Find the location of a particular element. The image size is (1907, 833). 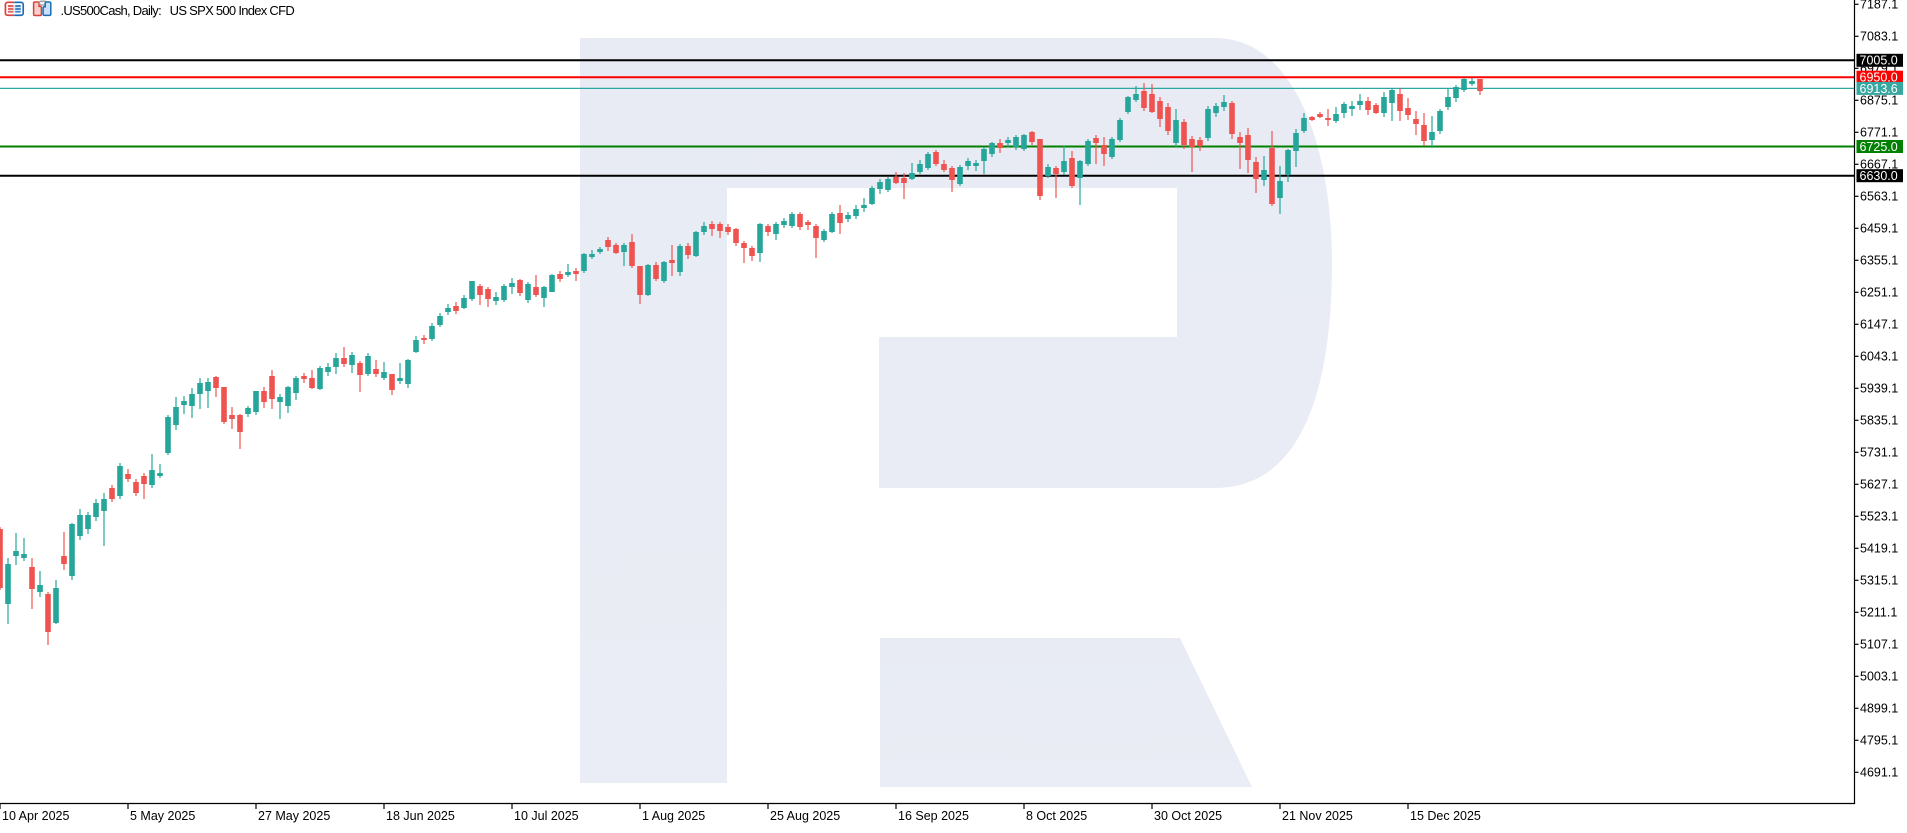

svg-text: 5003.1 is located at coordinates (1879, 677).